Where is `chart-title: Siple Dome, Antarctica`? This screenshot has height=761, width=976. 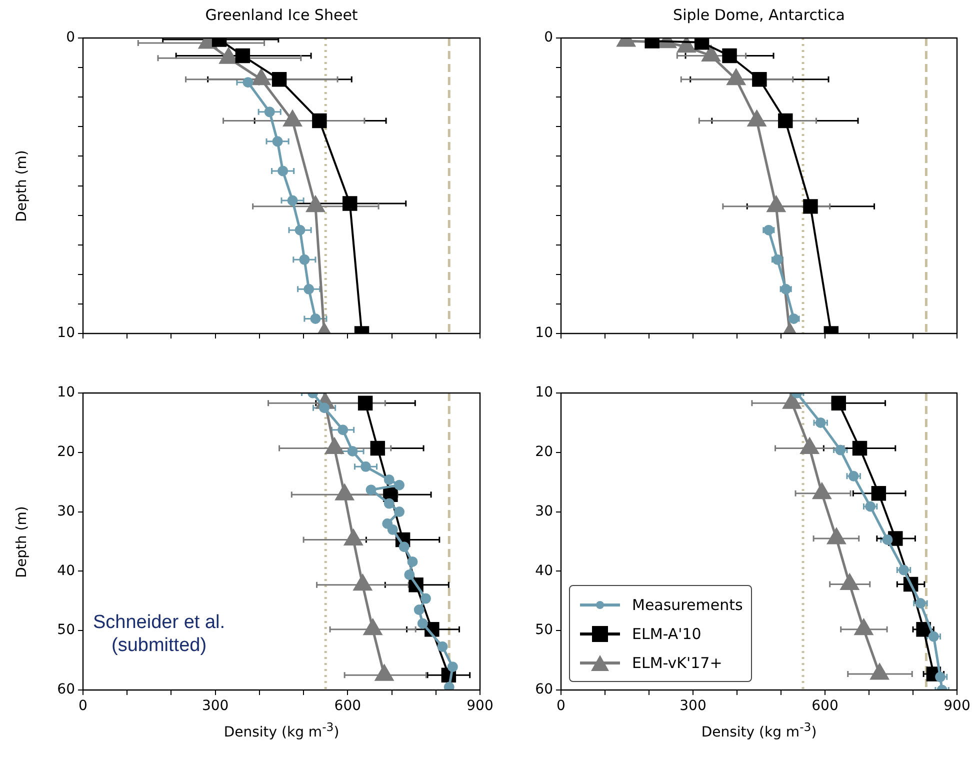 chart-title: Siple Dome, Antarctica is located at coordinates (759, 15).